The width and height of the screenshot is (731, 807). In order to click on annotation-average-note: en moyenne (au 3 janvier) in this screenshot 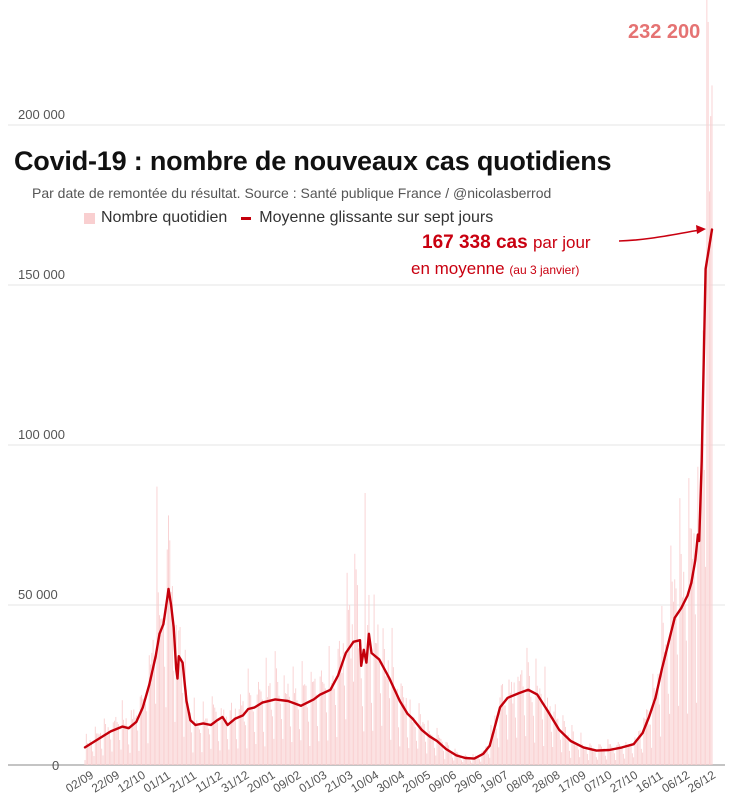, I will do `click(495, 269)`.